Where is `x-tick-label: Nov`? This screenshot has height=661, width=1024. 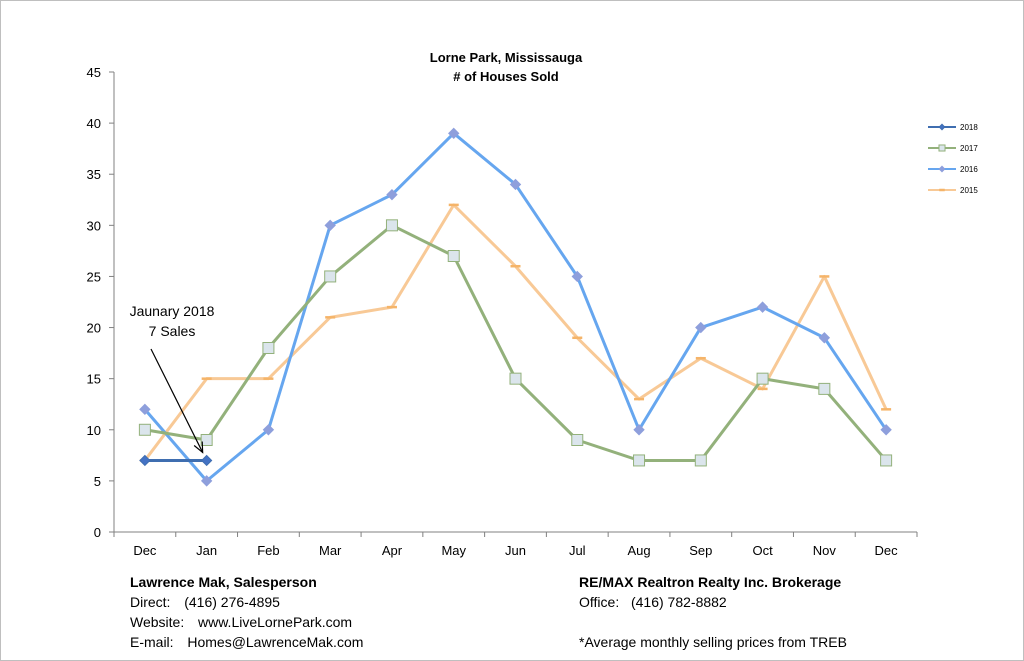 x-tick-label: Nov is located at coordinates (825, 550).